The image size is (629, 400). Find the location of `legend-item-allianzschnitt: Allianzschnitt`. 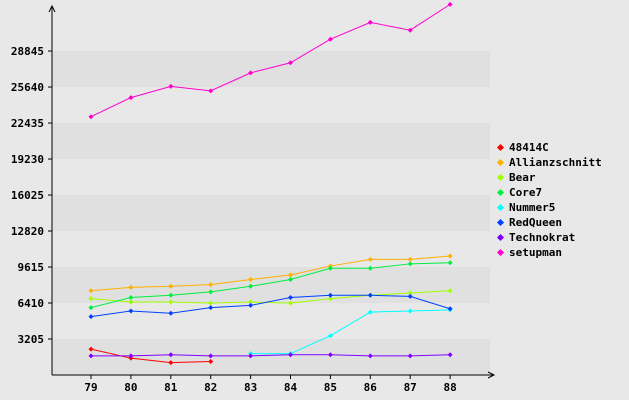

legend-item-allianzschnitt: Allianzschnitt is located at coordinates (549, 162).